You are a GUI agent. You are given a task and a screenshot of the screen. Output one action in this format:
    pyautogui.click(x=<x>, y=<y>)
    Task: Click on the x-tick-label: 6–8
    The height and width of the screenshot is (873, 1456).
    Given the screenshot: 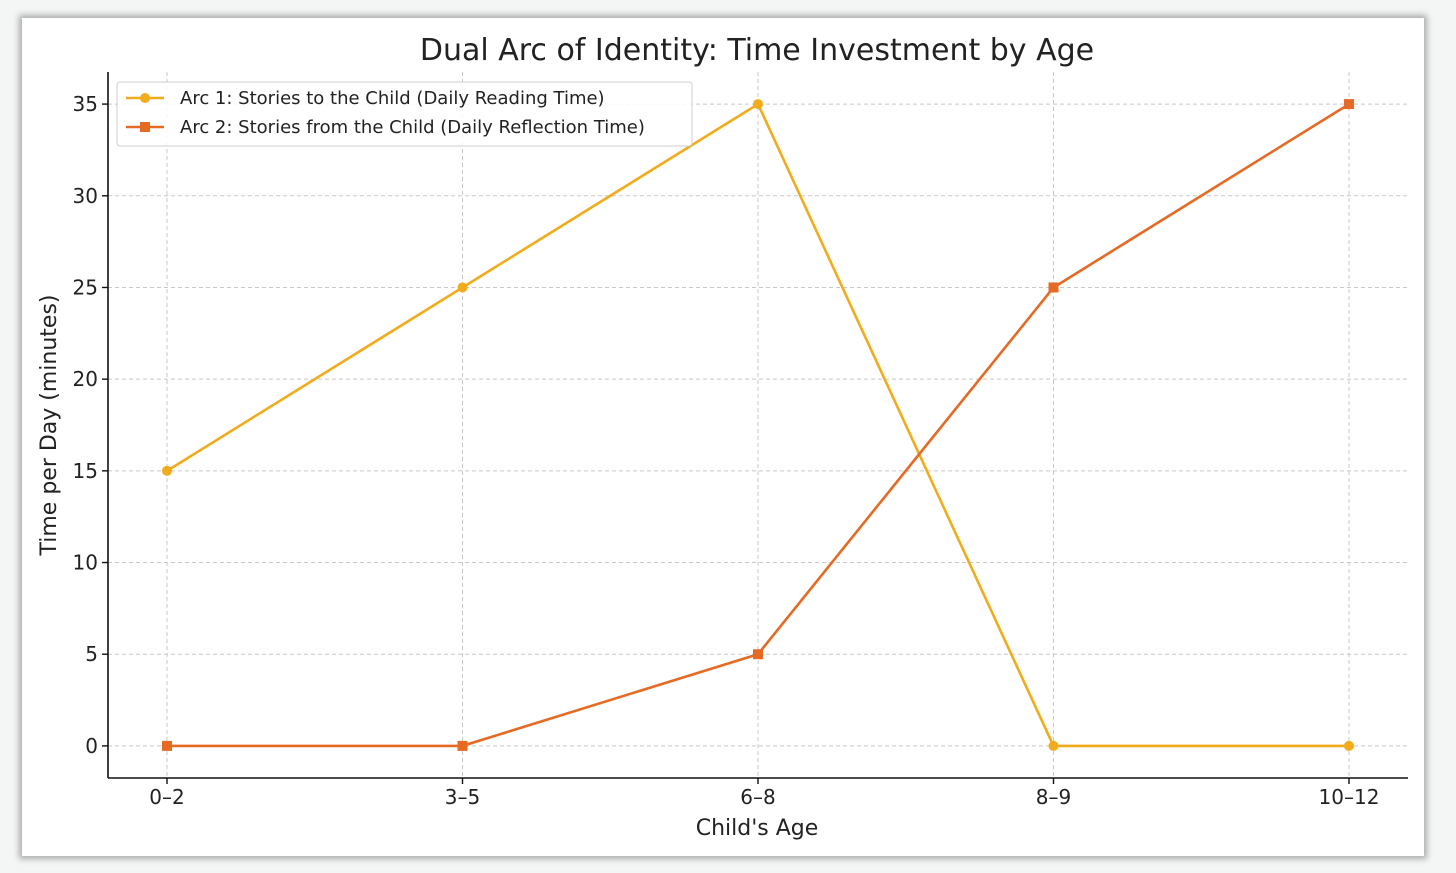 What is the action you would take?
    pyautogui.click(x=757, y=797)
    